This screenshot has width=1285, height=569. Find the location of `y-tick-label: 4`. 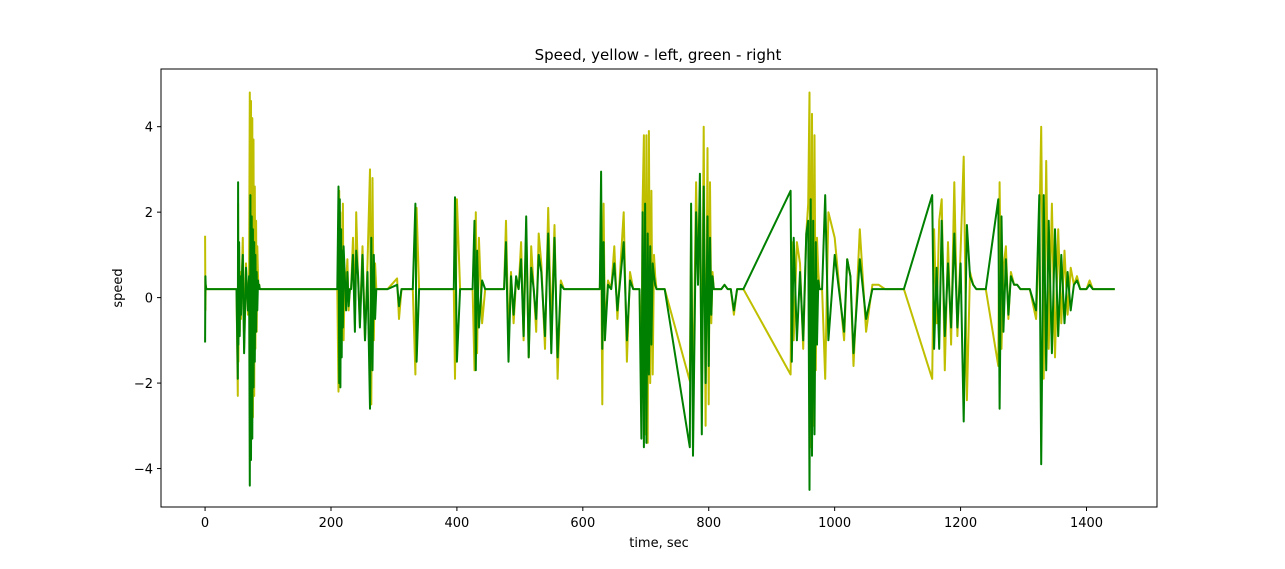

y-tick-label: 4 is located at coordinates (149, 128).